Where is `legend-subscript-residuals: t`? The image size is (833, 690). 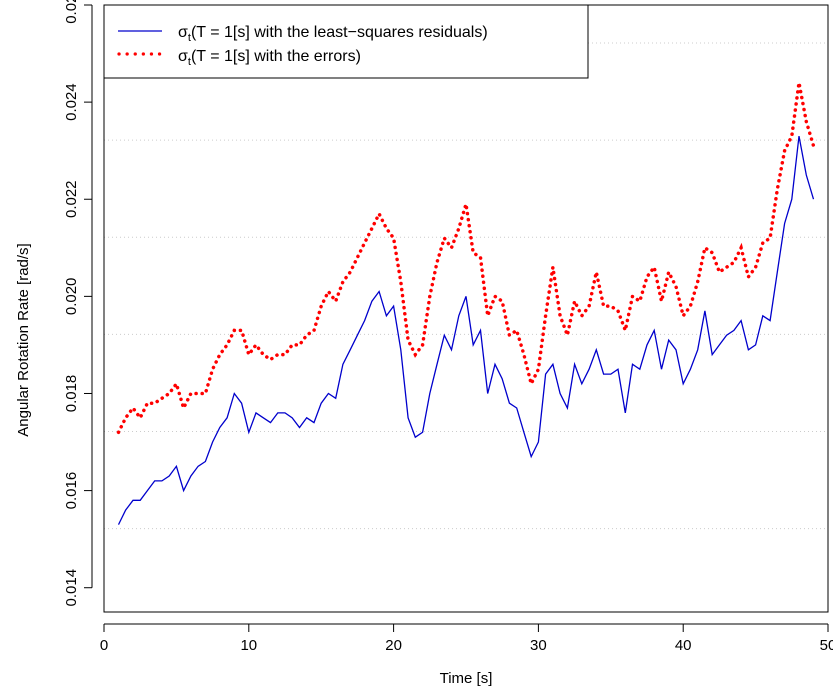
legend-subscript-residuals: t is located at coordinates (189, 38).